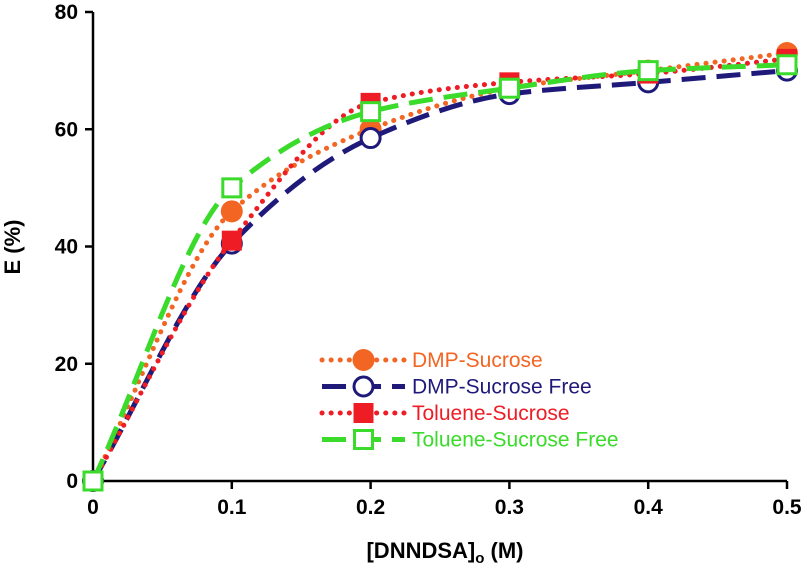 The width and height of the screenshot is (807, 570). Describe the element at coordinates (66, 12) in the screenshot. I see `y-tick-label: 80` at that location.